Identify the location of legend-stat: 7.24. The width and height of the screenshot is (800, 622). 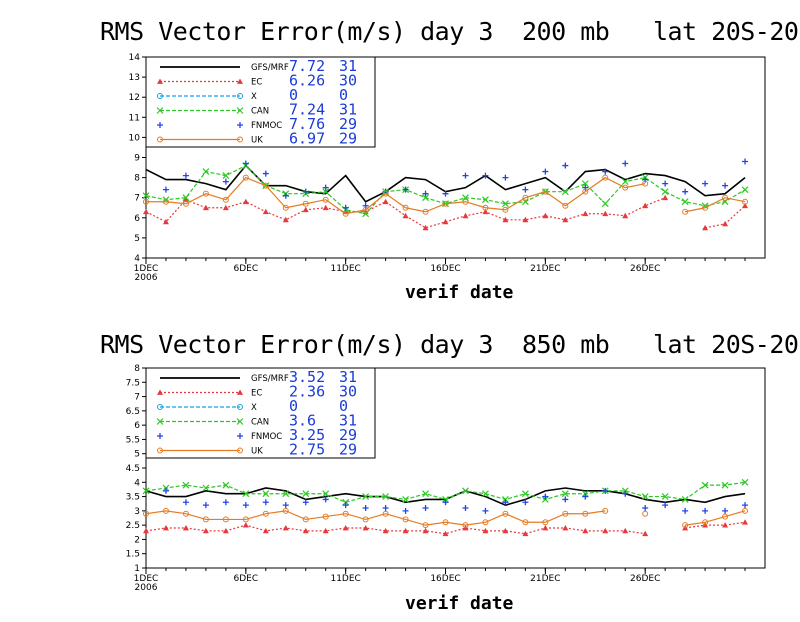
(307, 110).